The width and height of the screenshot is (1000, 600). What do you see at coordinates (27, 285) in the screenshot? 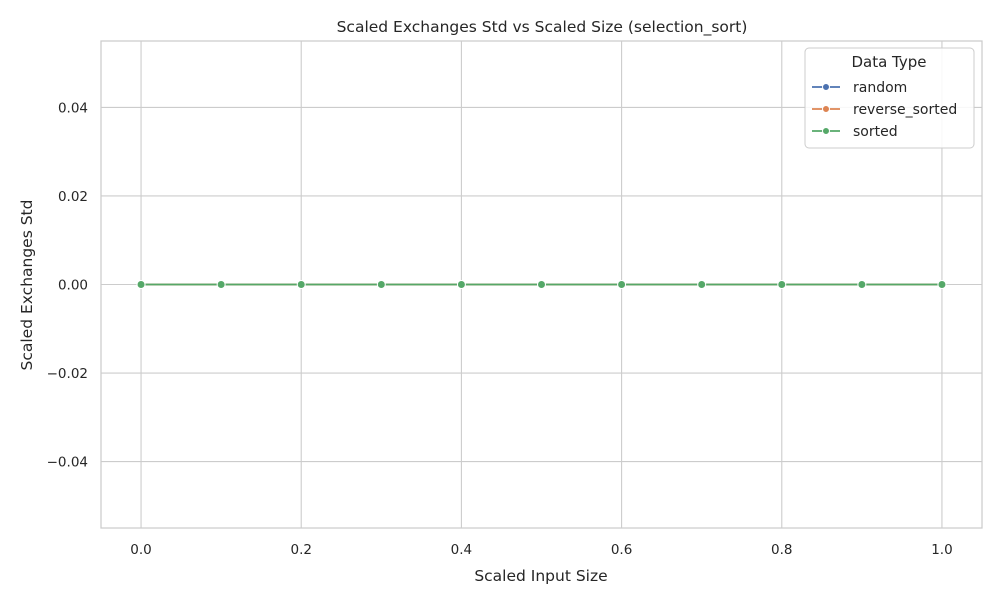
I see `y-axis-label: Scaled Exchanges Std` at bounding box center [27, 285].